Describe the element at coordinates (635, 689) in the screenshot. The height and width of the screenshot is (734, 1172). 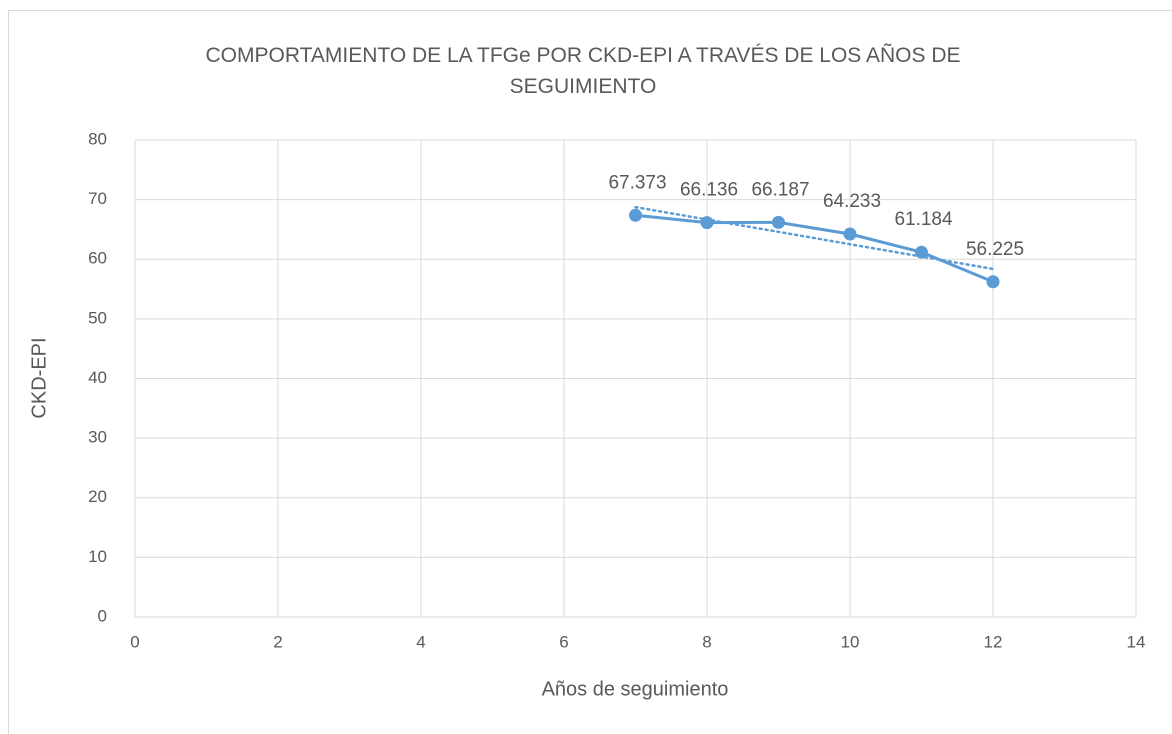
I see `x-axis-label: Años de seguimiento` at that location.